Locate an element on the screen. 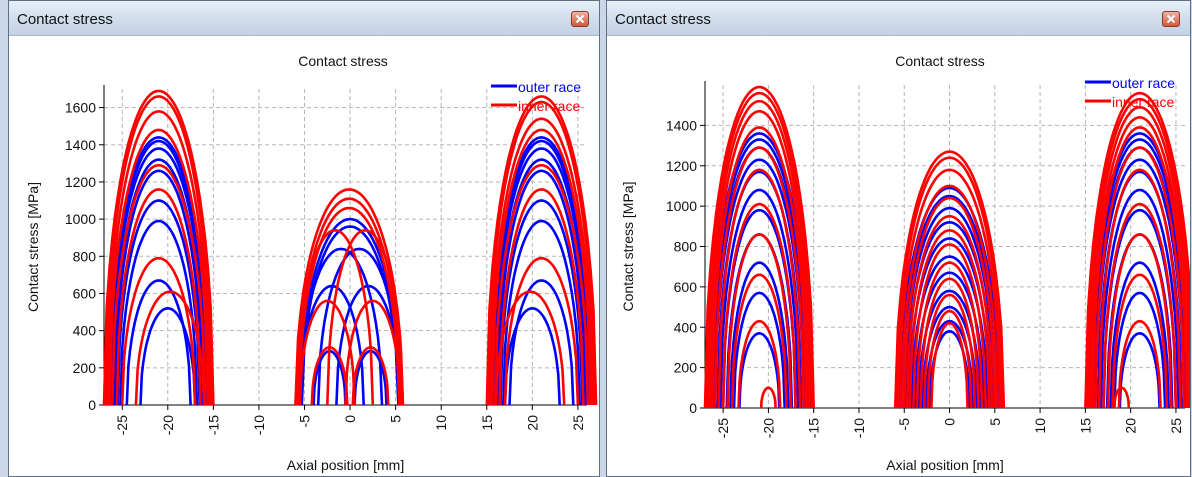  y-tick-label: 400 is located at coordinates (85, 331).